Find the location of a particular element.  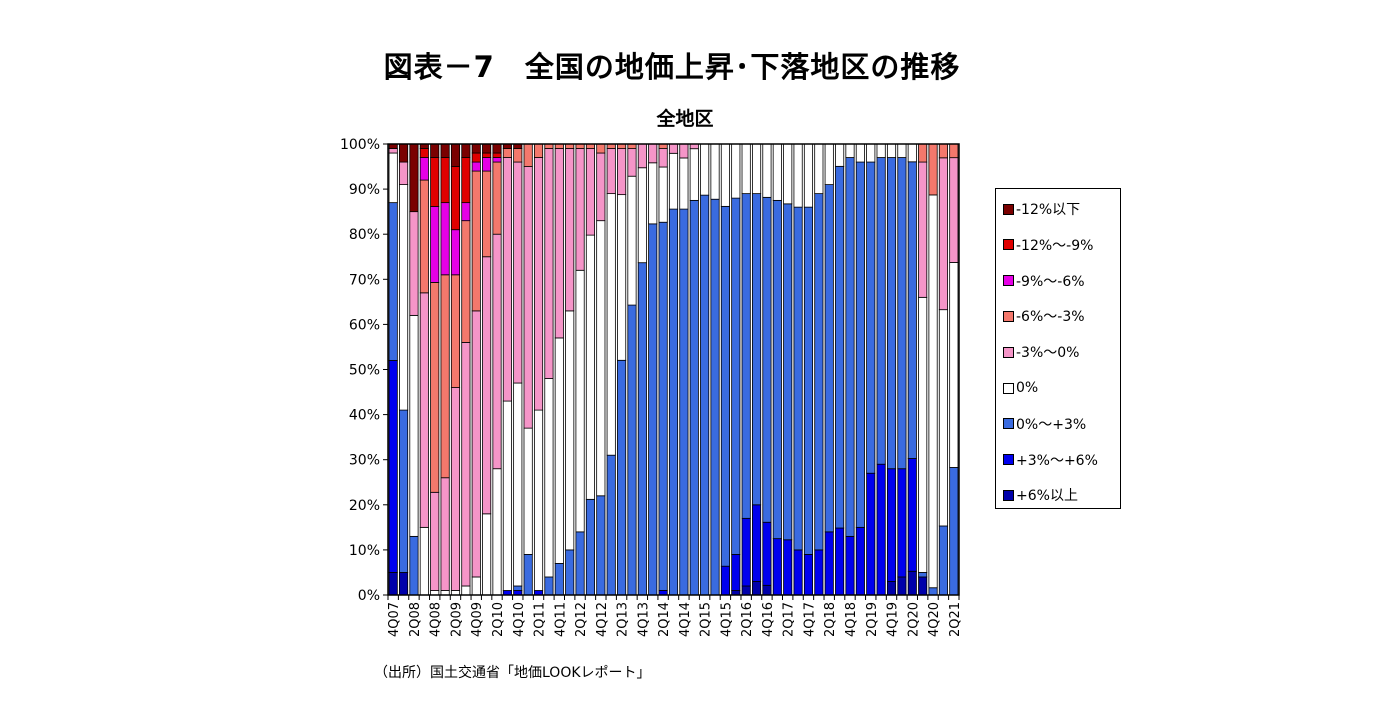

bar-segment-3Q20-s5 is located at coordinates (923, 153).